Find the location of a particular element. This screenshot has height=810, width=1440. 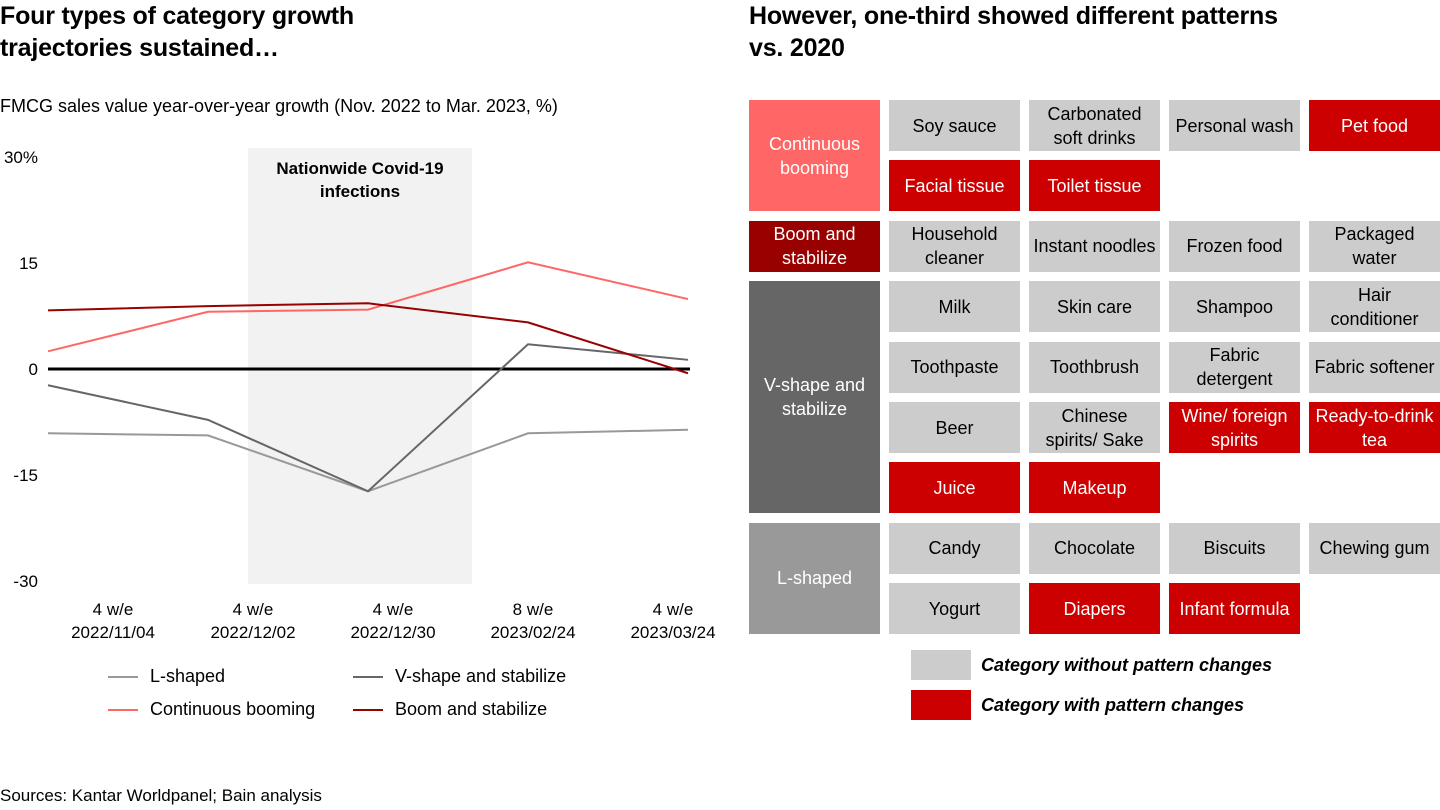

category-tile: Shampoo is located at coordinates (1234, 307).